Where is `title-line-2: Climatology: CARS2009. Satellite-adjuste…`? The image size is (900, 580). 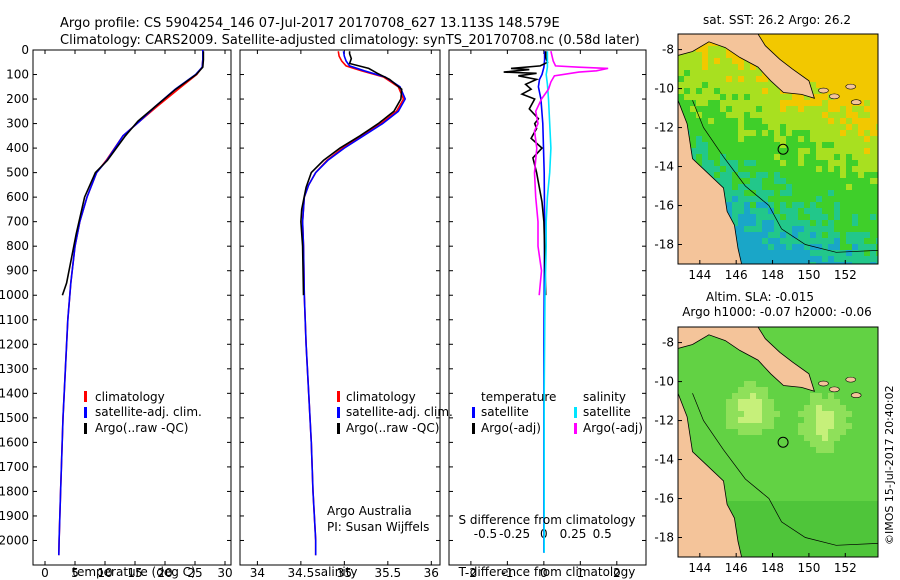
title-line-2: Climatology: CARS2009. Satellite-adjuste… is located at coordinates (350, 40).